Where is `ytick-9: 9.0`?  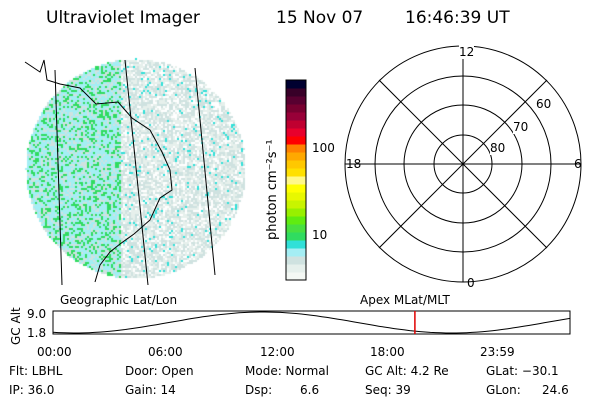 ytick-9: 9.0 is located at coordinates (37, 314).